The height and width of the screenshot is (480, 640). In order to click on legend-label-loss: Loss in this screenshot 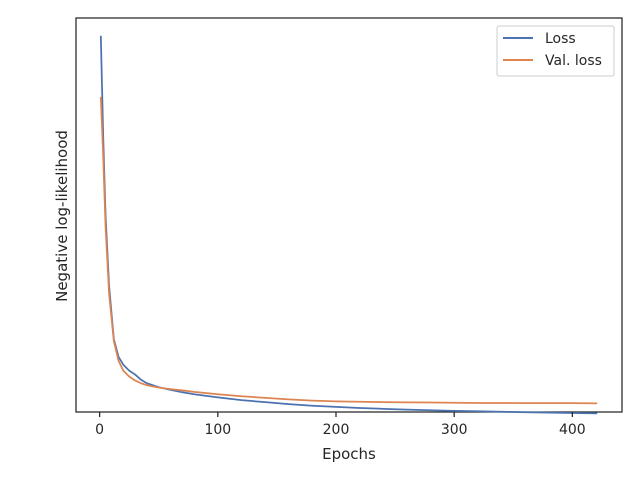, I will do `click(560, 39)`.